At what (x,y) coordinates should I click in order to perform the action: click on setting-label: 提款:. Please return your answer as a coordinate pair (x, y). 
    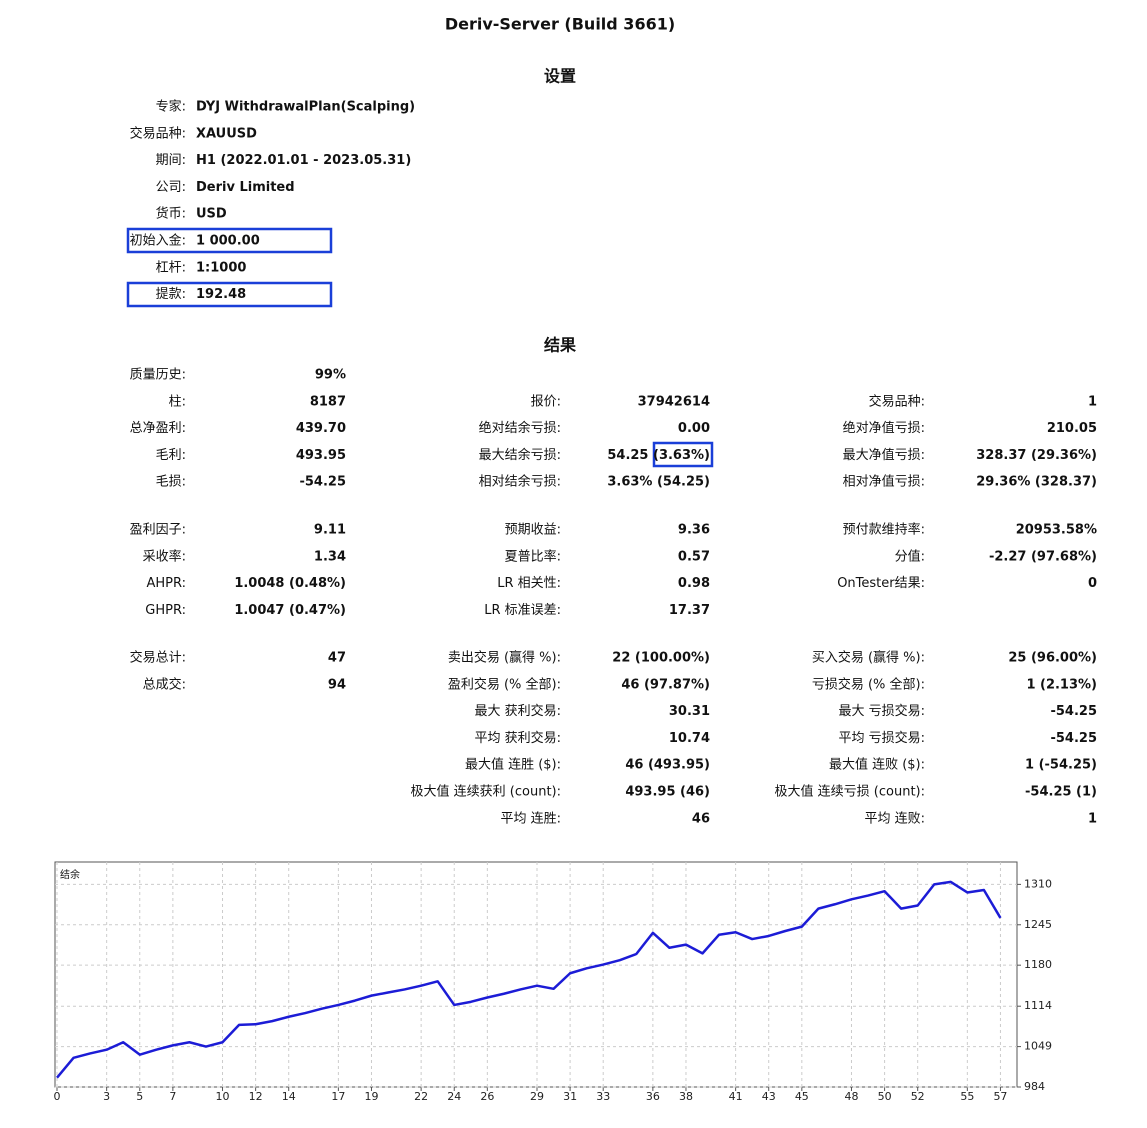
    Looking at the image, I should click on (171, 294).